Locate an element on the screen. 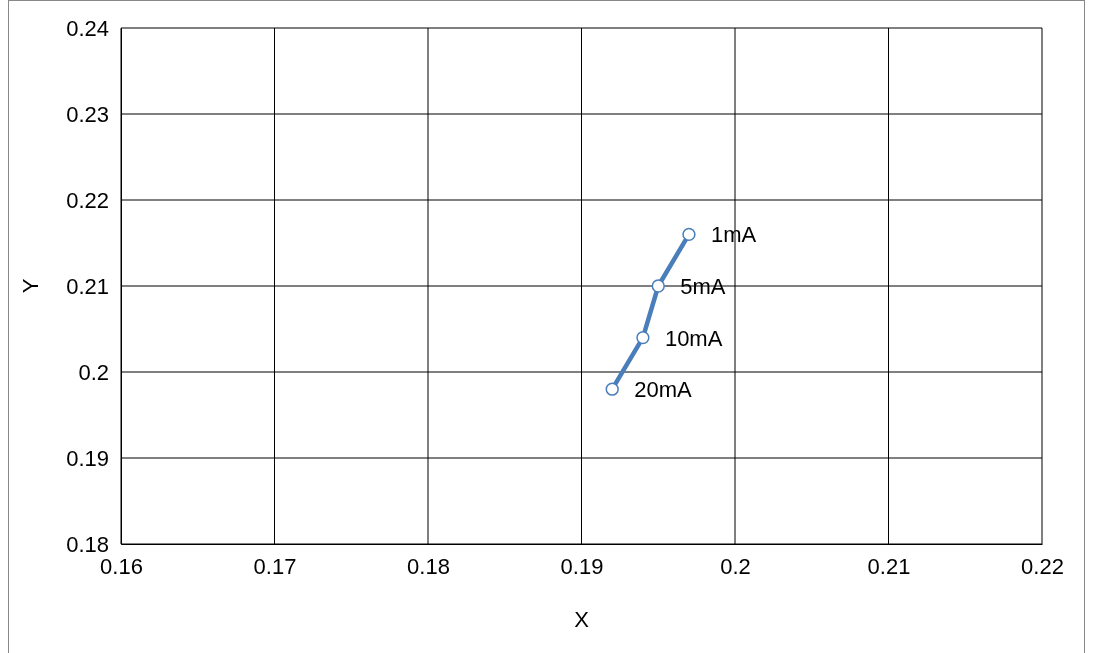 The width and height of the screenshot is (1093, 653). annotation: 1mA is located at coordinates (733, 235).